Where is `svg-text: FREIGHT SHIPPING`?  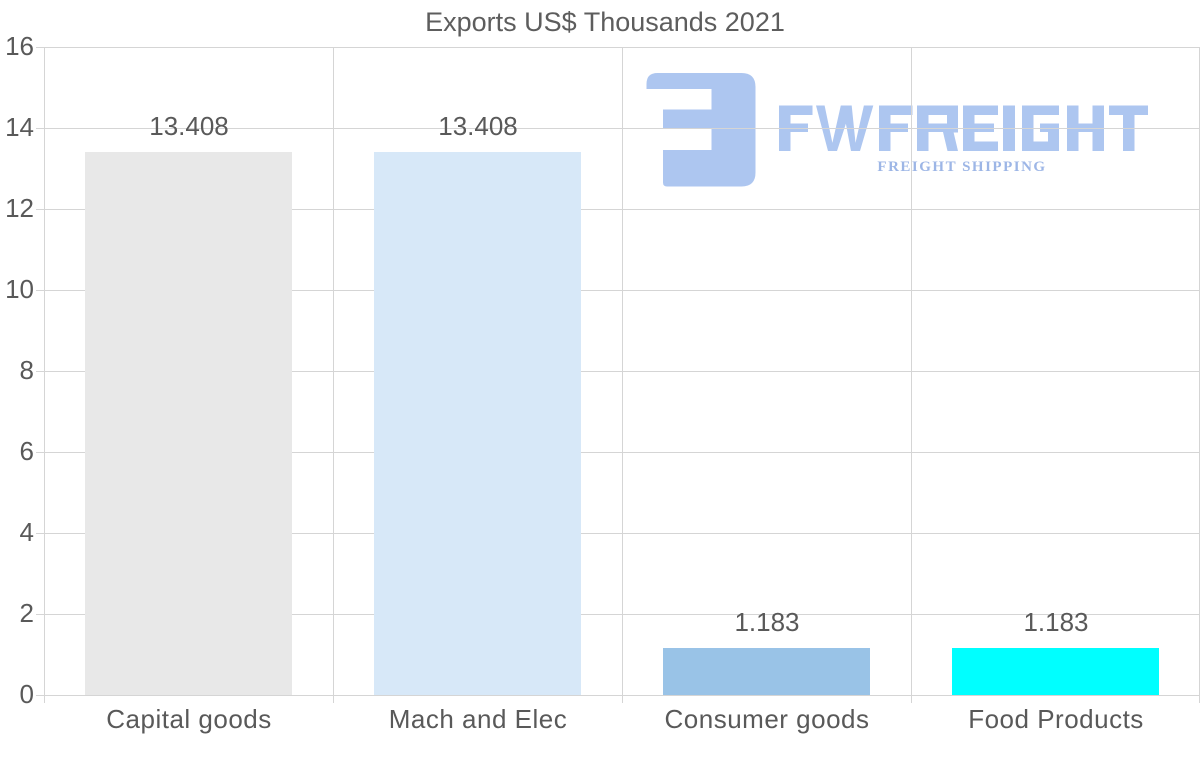 svg-text: FREIGHT SHIPPING is located at coordinates (961, 167).